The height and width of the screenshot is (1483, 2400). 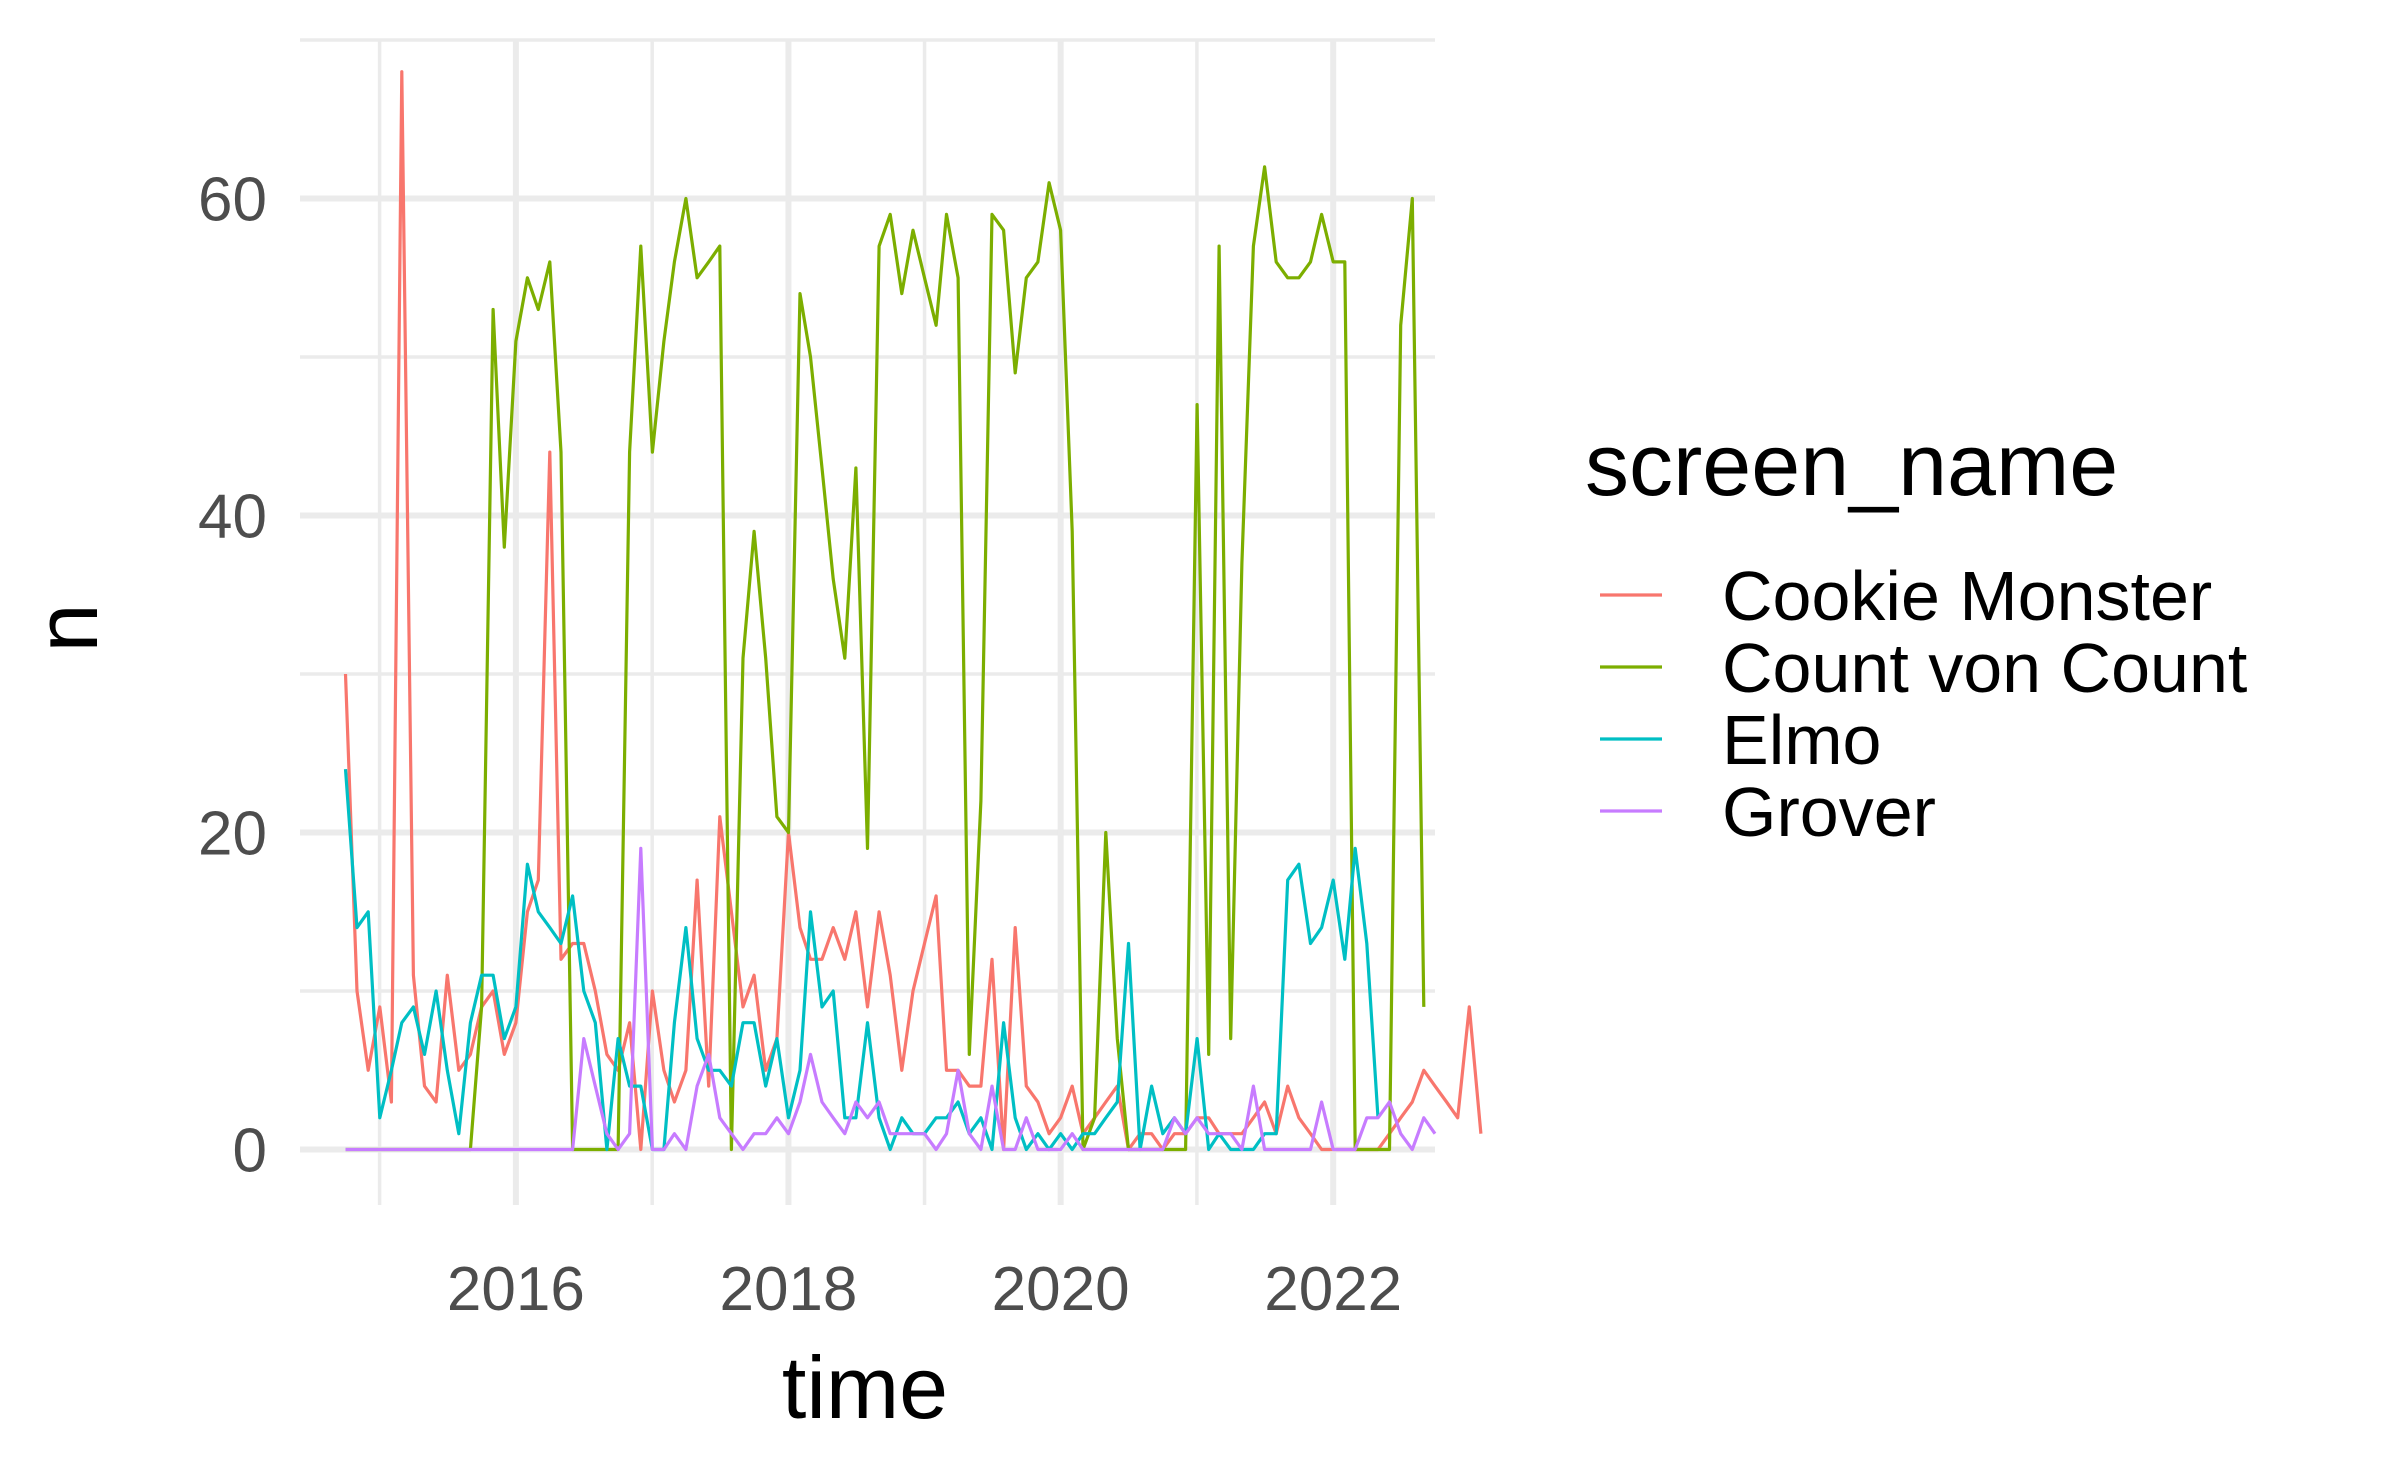 I want to click on x-tick-label: 2020, so click(x=1061, y=1289).